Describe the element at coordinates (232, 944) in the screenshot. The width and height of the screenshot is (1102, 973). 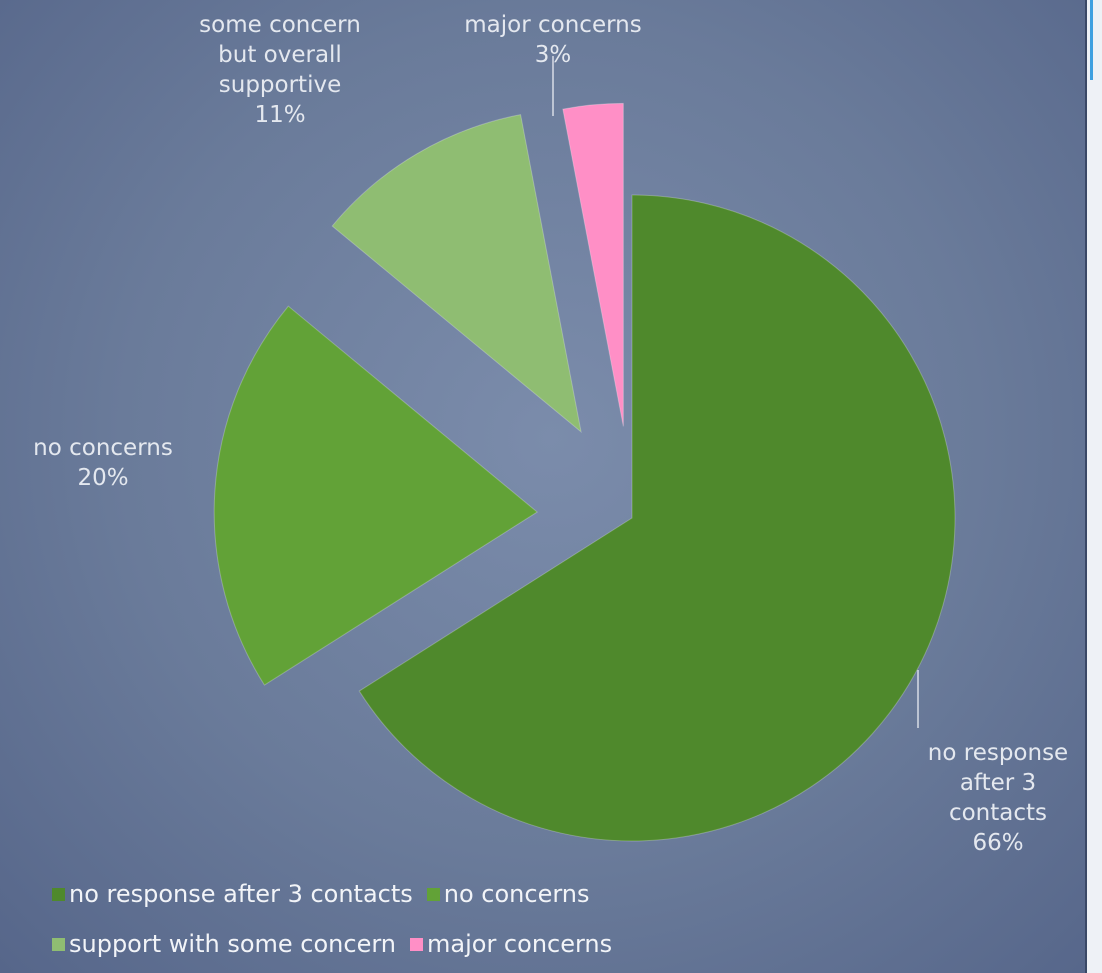
I see `legend-label: support with some concern` at that location.